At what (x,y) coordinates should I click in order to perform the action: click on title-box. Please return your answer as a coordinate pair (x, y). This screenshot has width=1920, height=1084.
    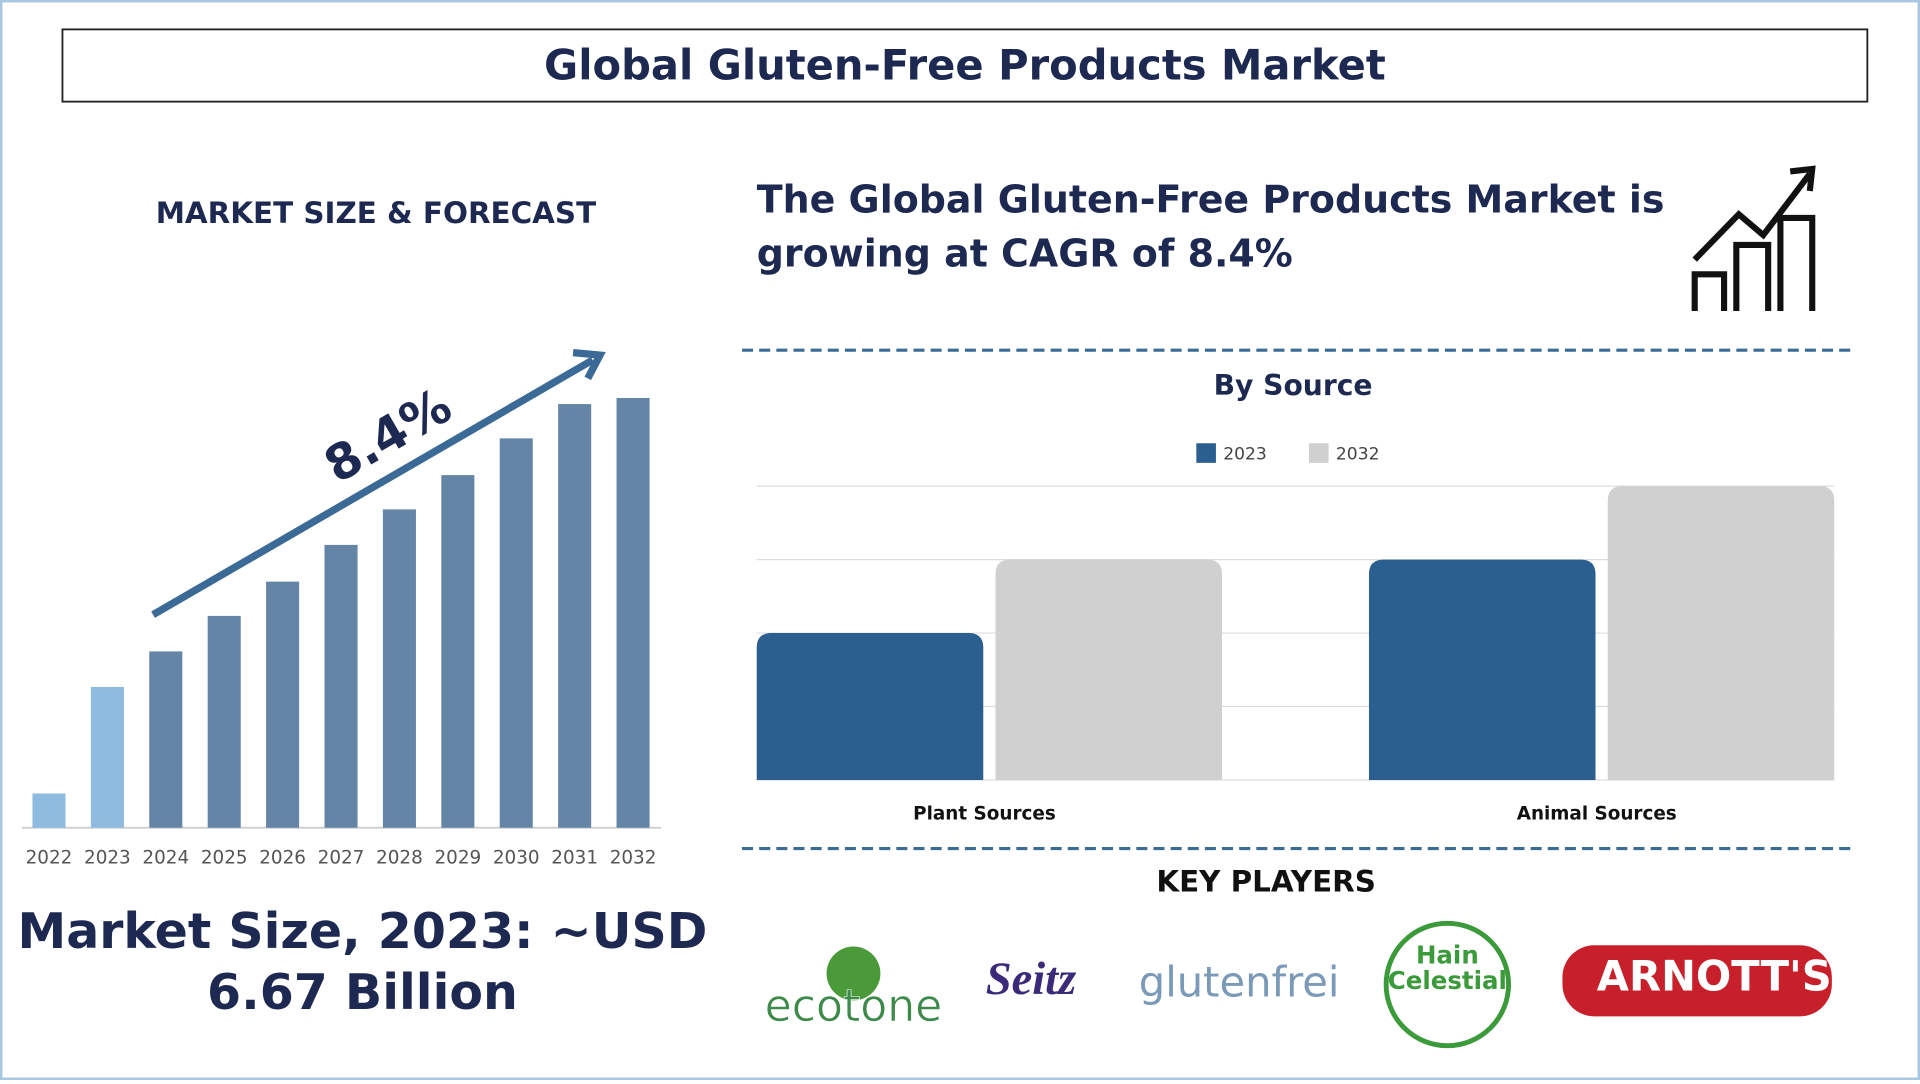
    Looking at the image, I should click on (965, 65).